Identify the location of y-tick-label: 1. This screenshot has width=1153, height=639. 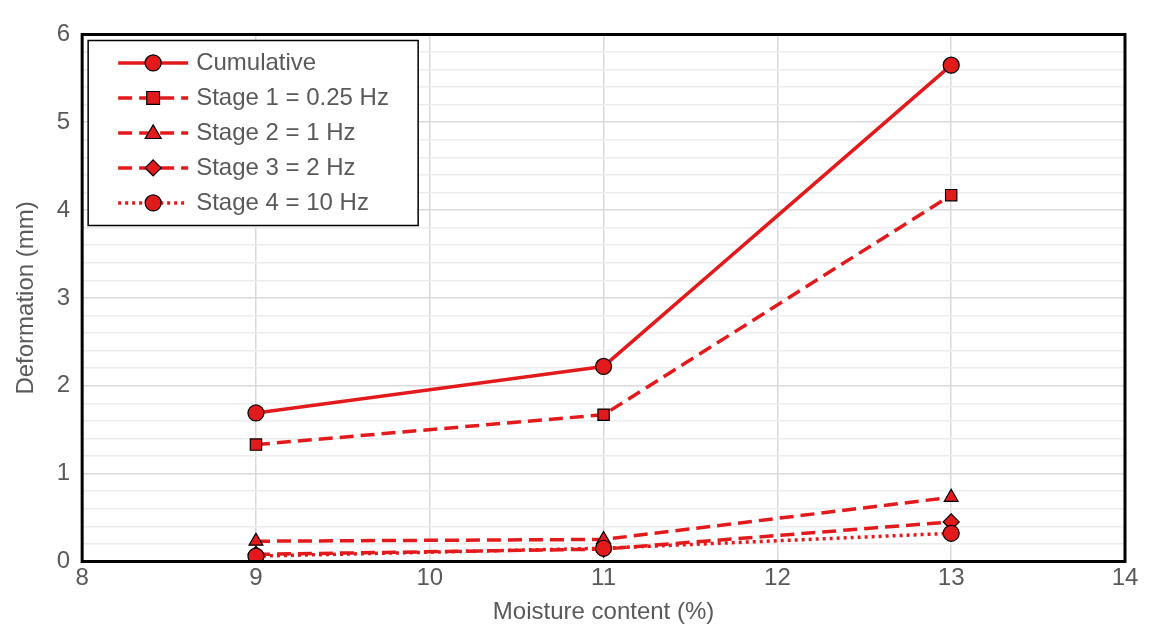
(63, 472).